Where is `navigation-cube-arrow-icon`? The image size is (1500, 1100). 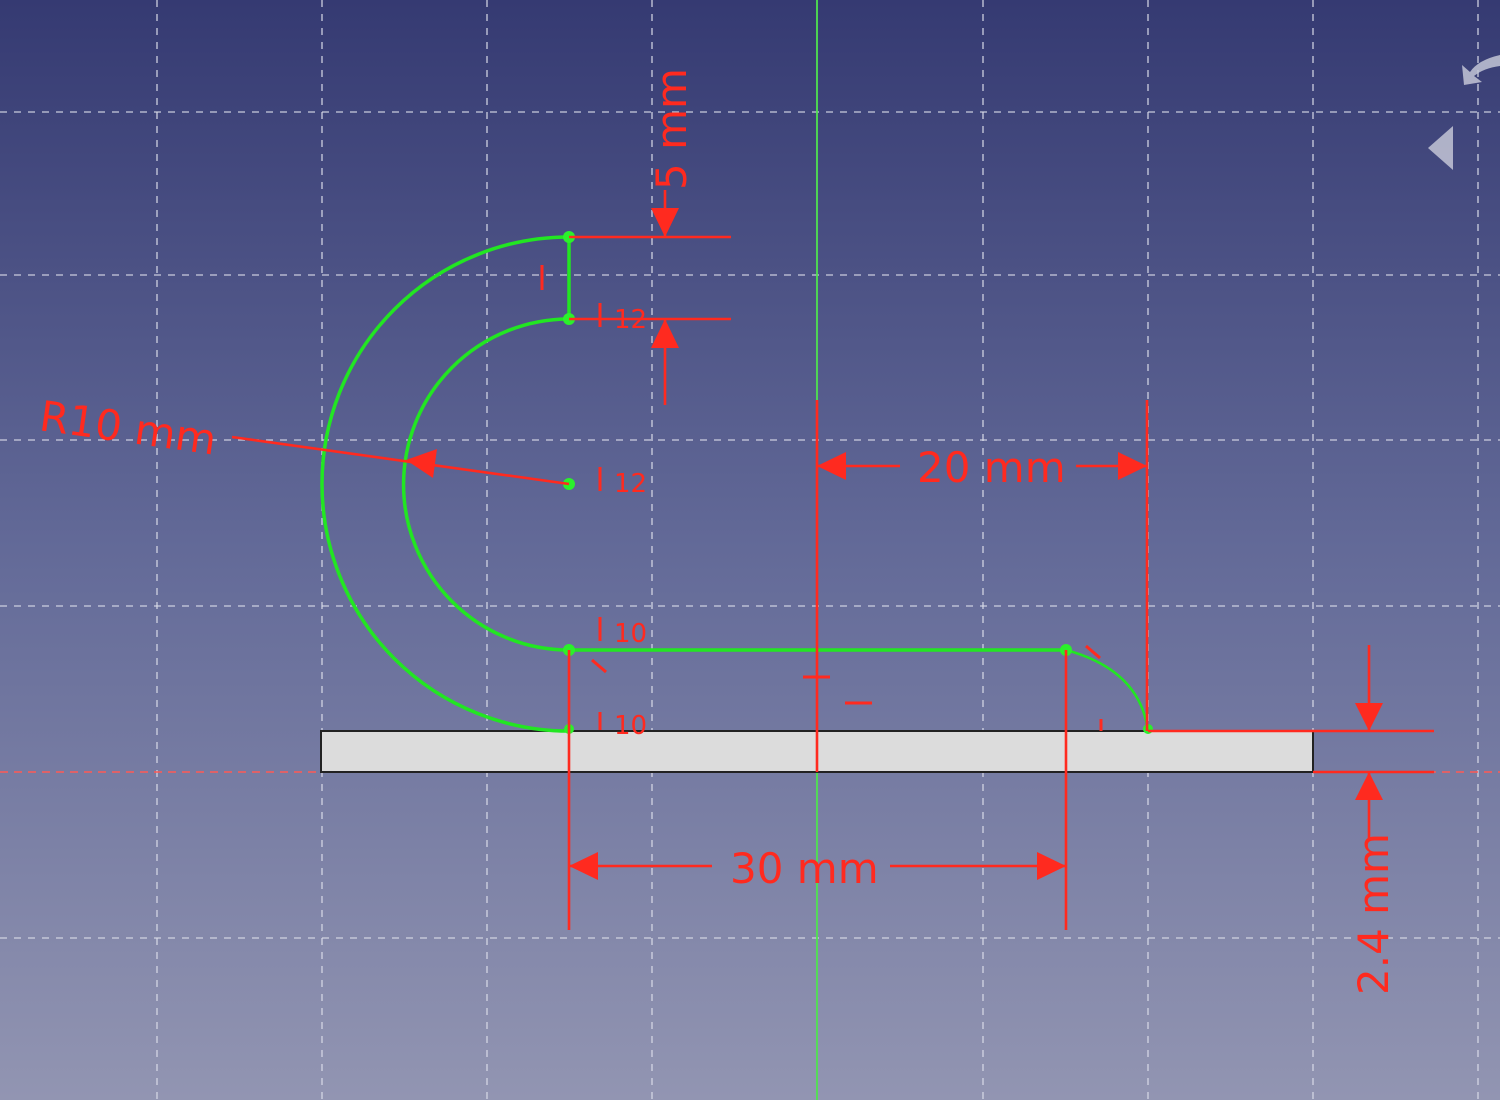 navigation-cube-arrow-icon is located at coordinates (1481, 70).